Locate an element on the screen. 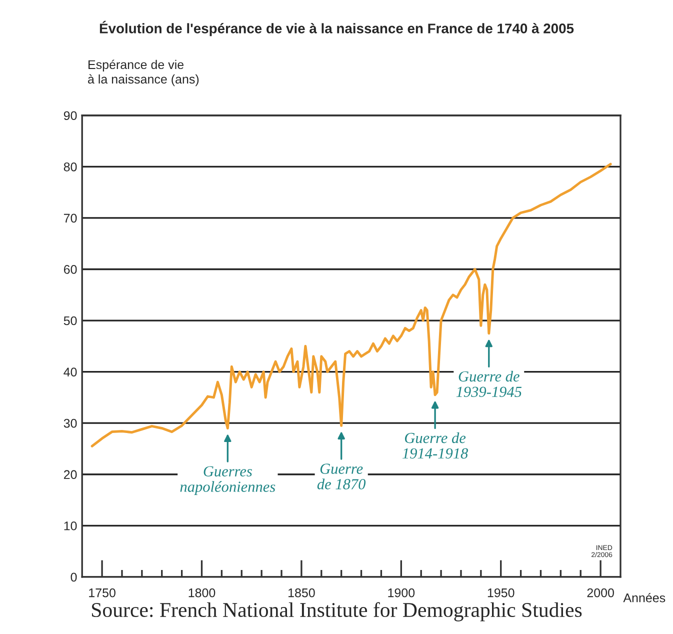 The height and width of the screenshot is (634, 673). x-tick-label: 1950 is located at coordinates (501, 593).